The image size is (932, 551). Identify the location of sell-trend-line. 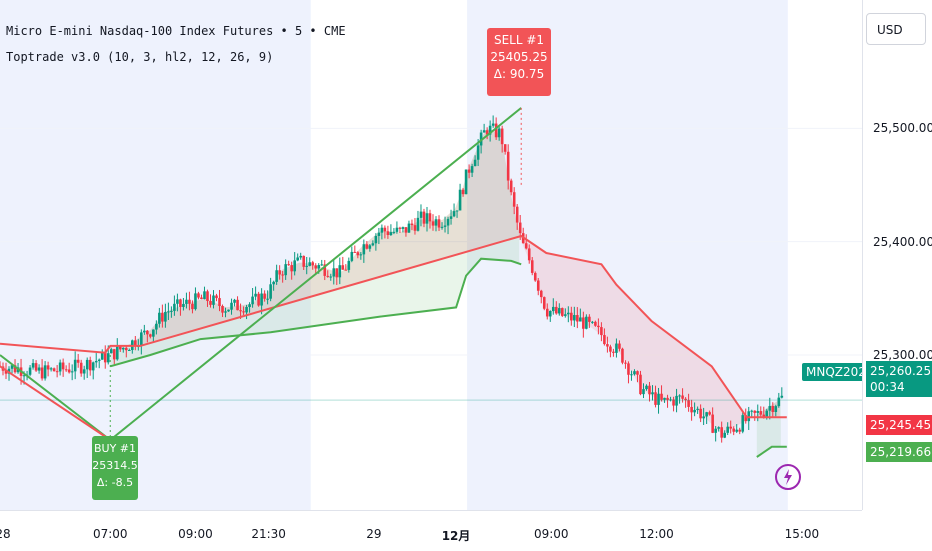
(55, 403).